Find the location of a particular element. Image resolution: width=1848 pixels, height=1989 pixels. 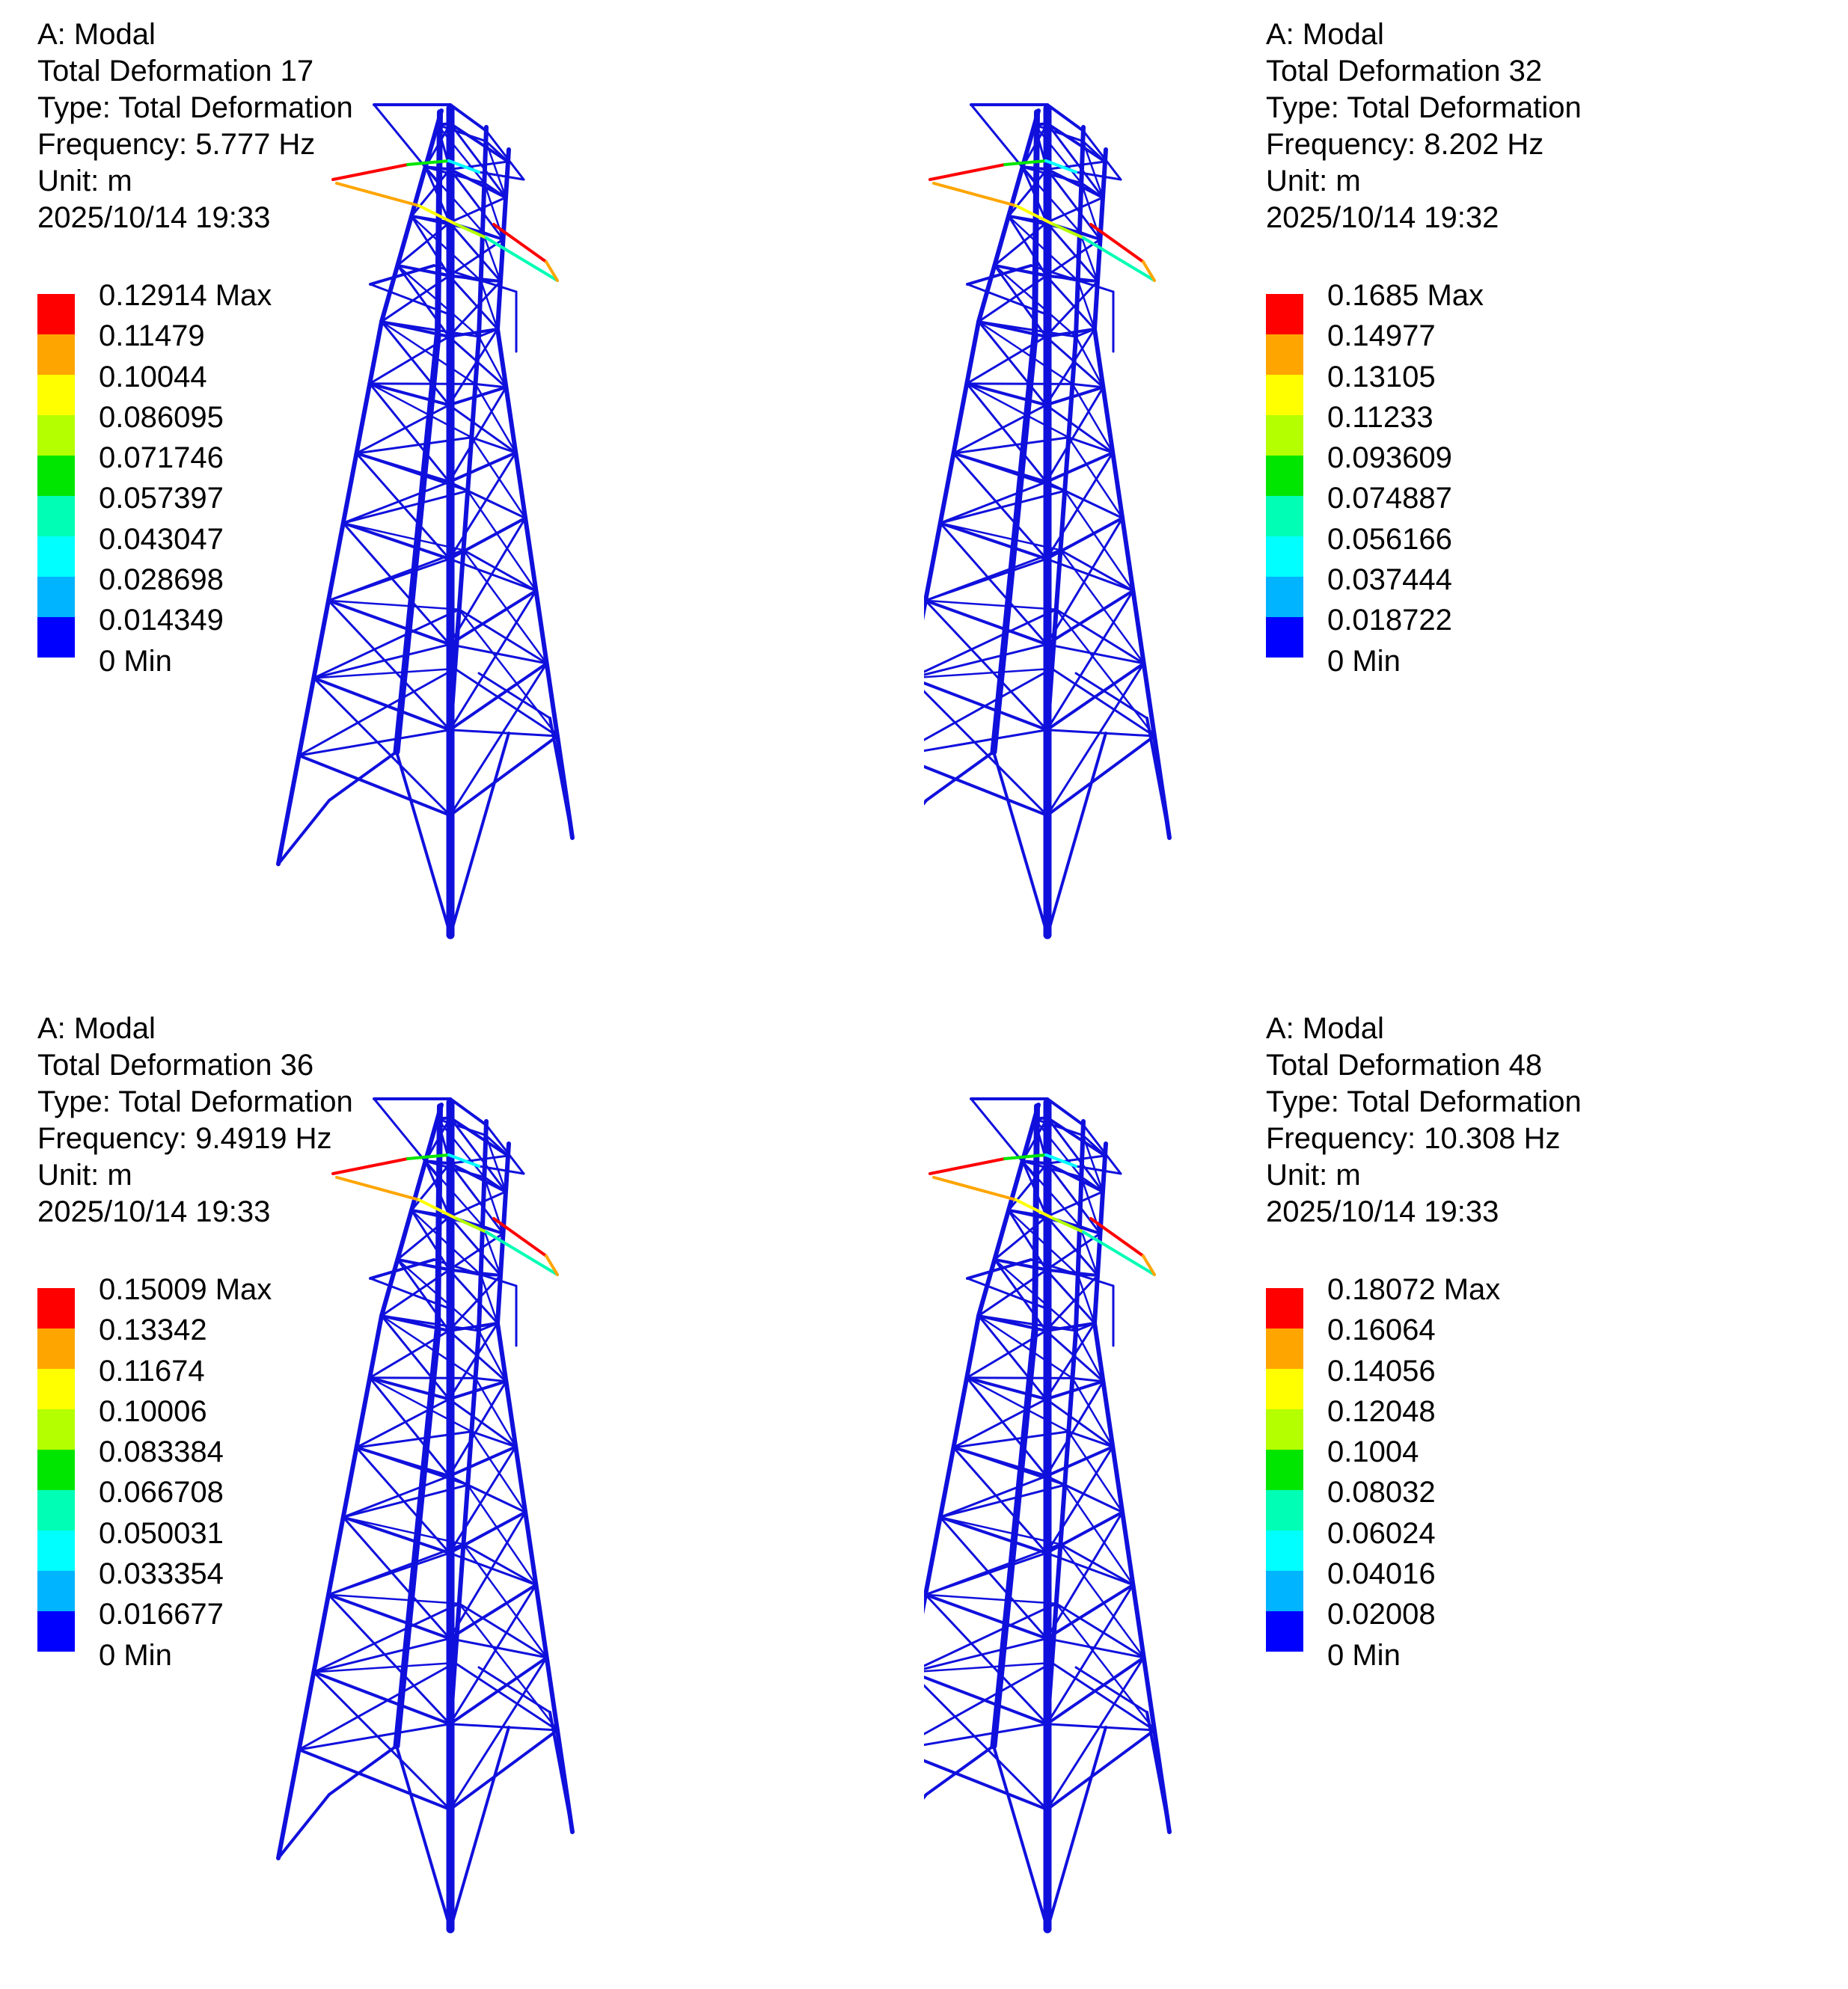

legend-label: 0.14977 is located at coordinates (1381, 336).